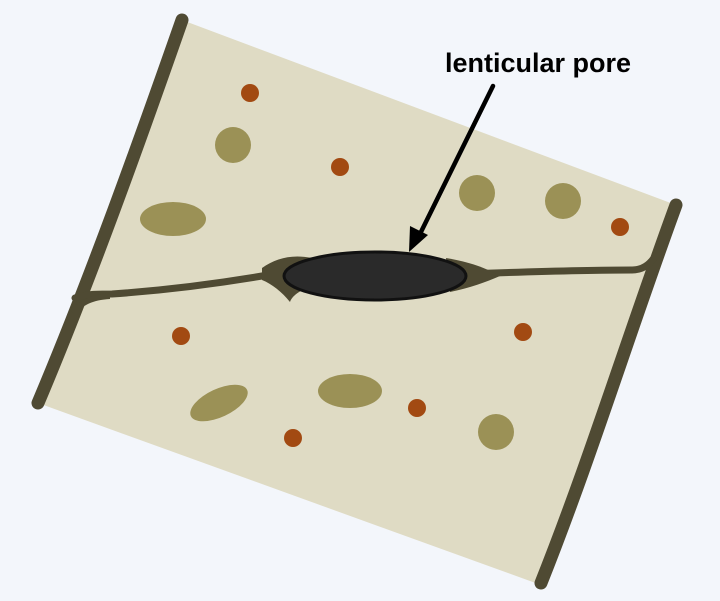  I want to click on lenticular-pore, so click(375, 276).